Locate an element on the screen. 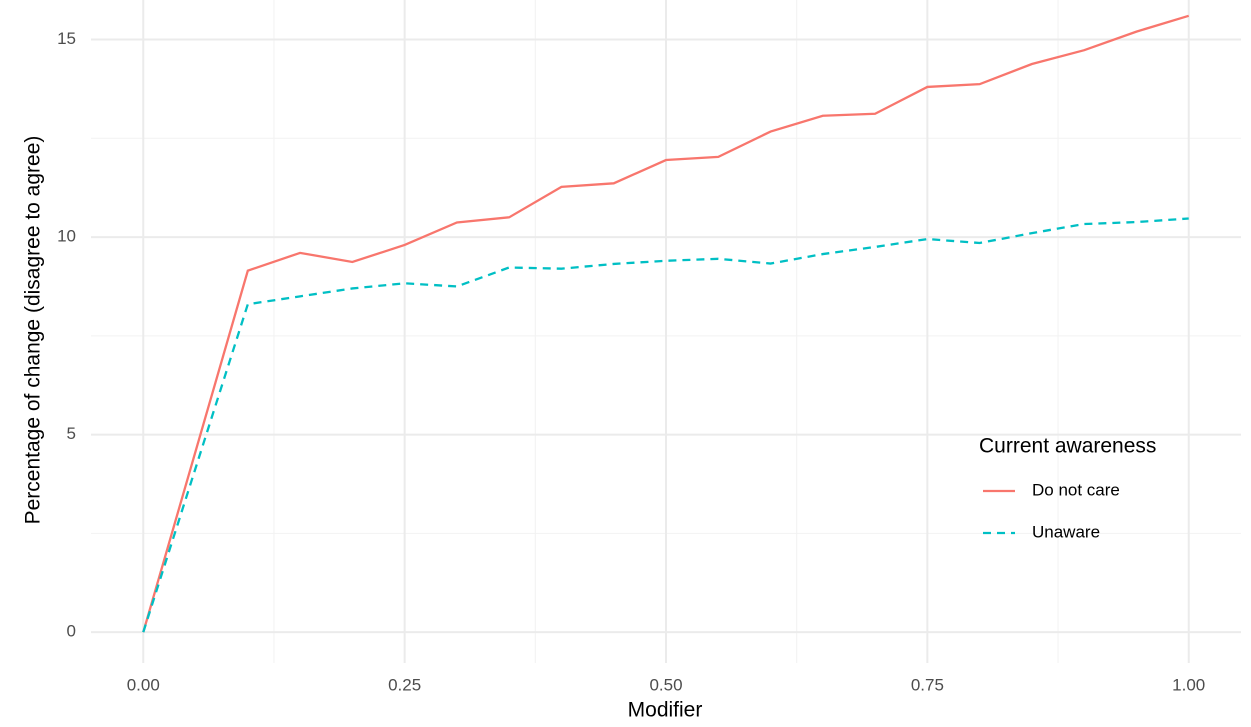 The width and height of the screenshot is (1251, 727). x-tick-label: 0.25 is located at coordinates (404, 684).